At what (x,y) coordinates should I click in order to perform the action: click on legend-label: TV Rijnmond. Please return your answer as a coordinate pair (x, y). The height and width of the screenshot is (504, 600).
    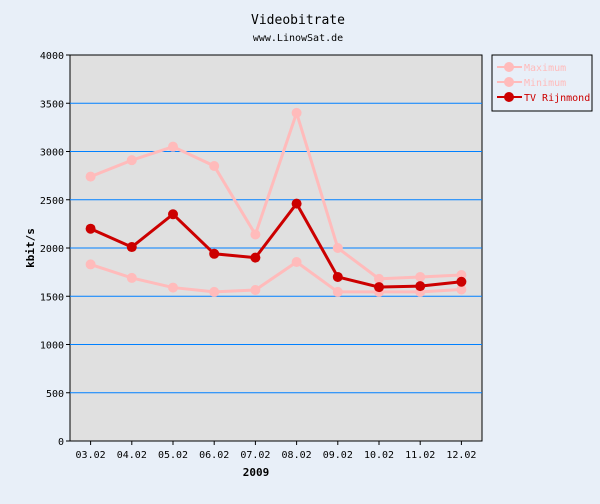
    Looking at the image, I should click on (557, 98).